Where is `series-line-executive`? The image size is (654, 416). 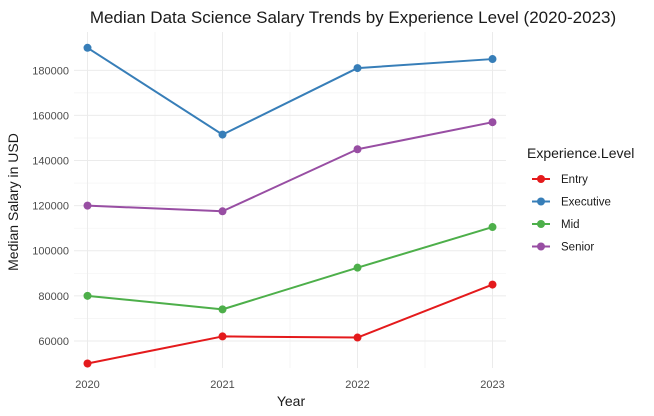
series-line-executive is located at coordinates (289, 91).